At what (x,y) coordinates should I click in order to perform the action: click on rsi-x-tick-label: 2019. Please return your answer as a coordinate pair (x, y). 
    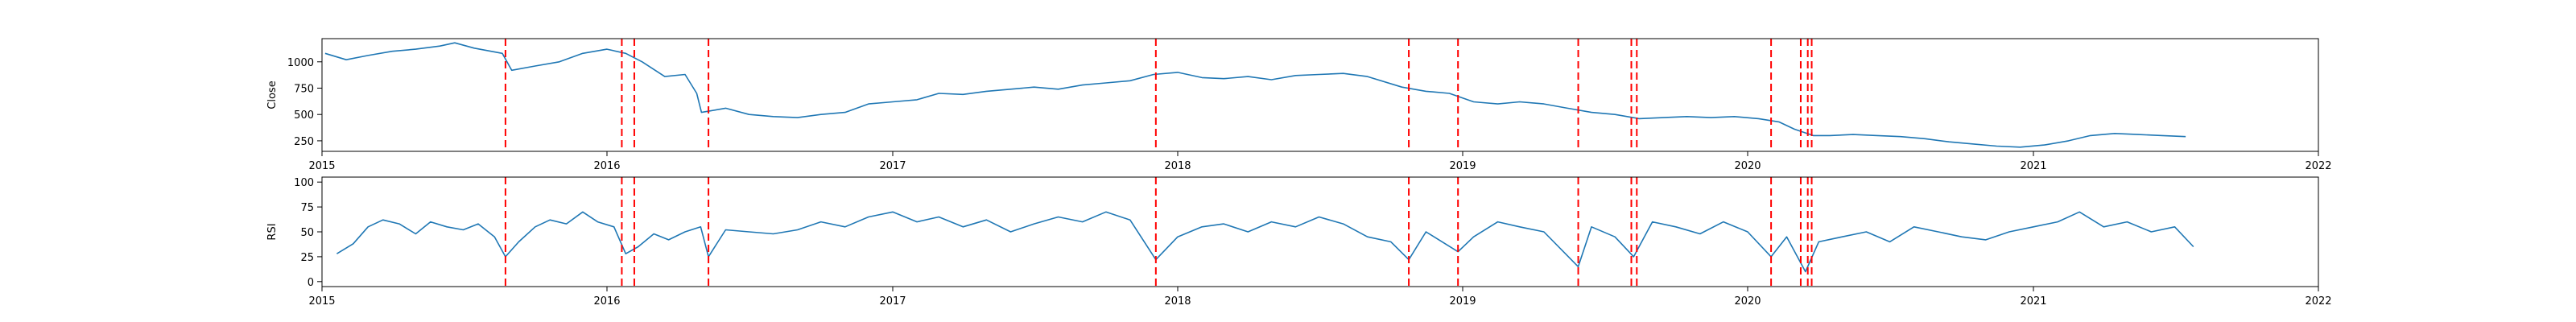
    Looking at the image, I should click on (1462, 301).